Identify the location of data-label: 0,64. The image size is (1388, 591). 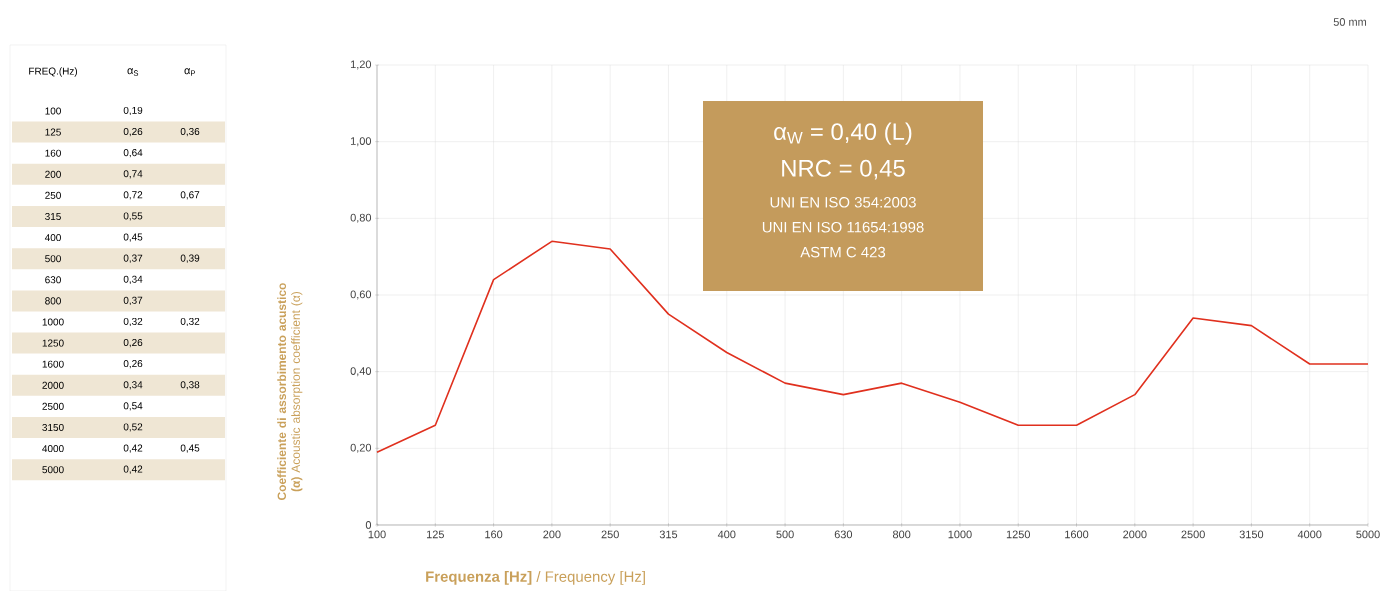
(133, 153).